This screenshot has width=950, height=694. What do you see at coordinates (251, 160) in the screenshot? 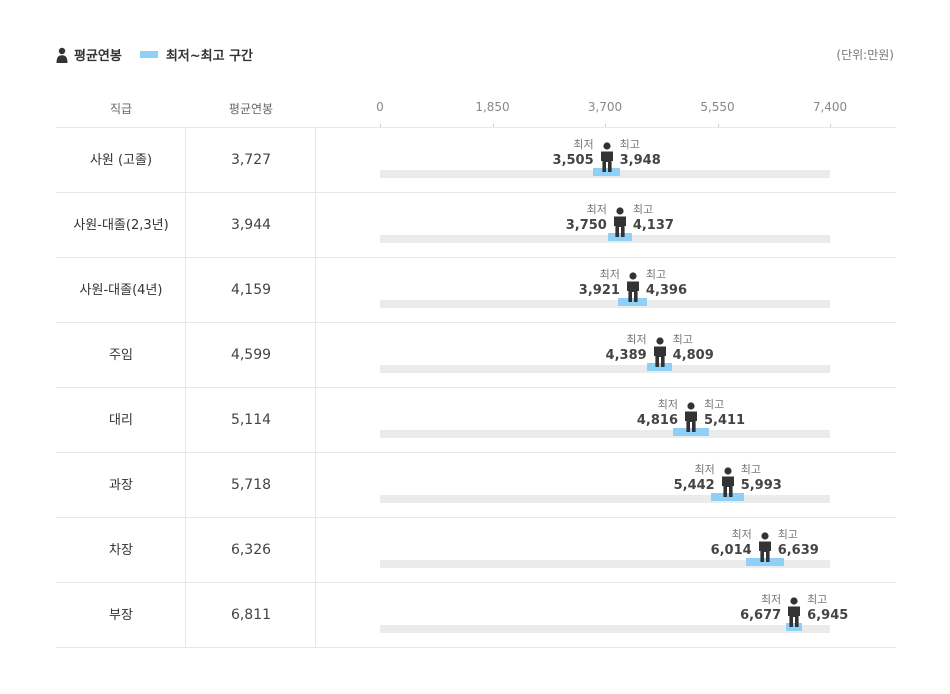
I see `avg-salary-value: 3,727` at bounding box center [251, 160].